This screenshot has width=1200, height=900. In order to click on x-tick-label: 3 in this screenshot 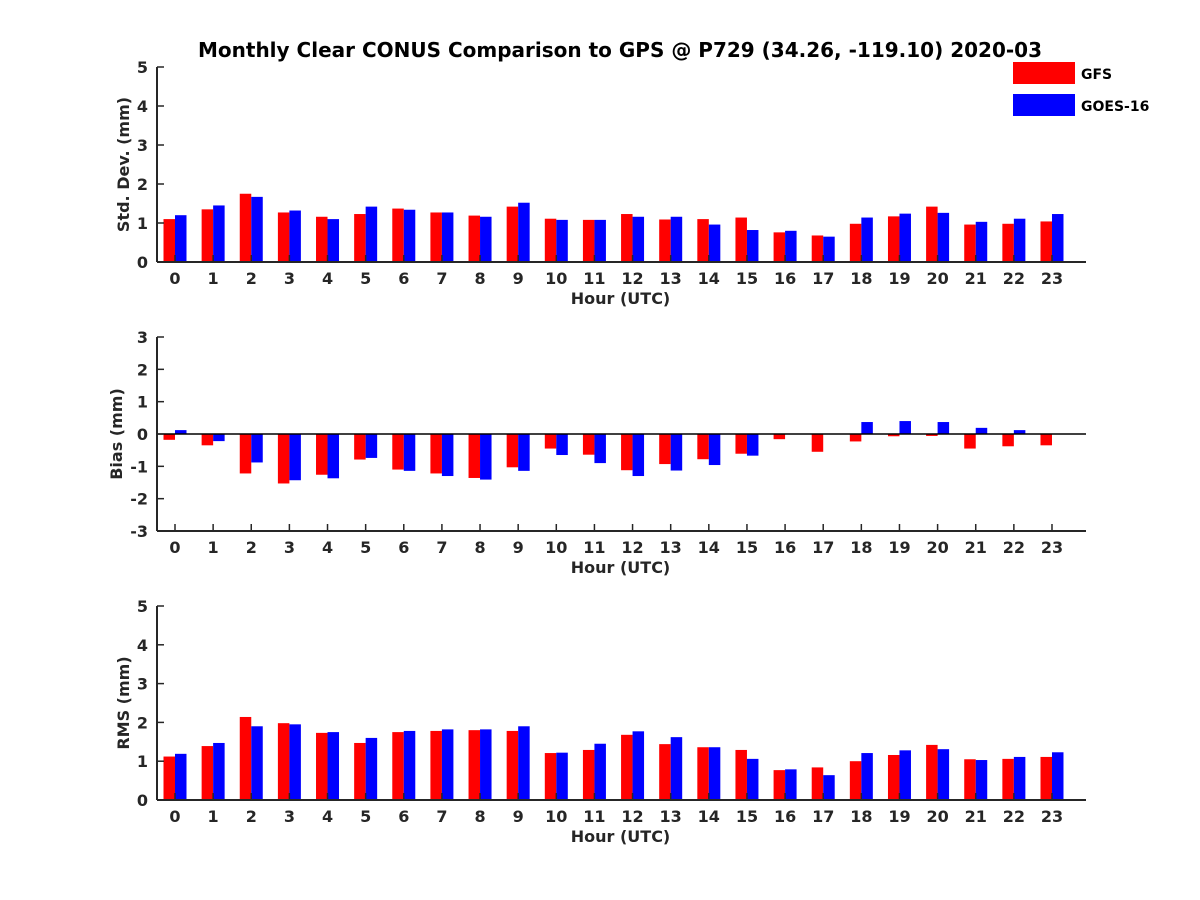, I will do `click(289, 816)`.